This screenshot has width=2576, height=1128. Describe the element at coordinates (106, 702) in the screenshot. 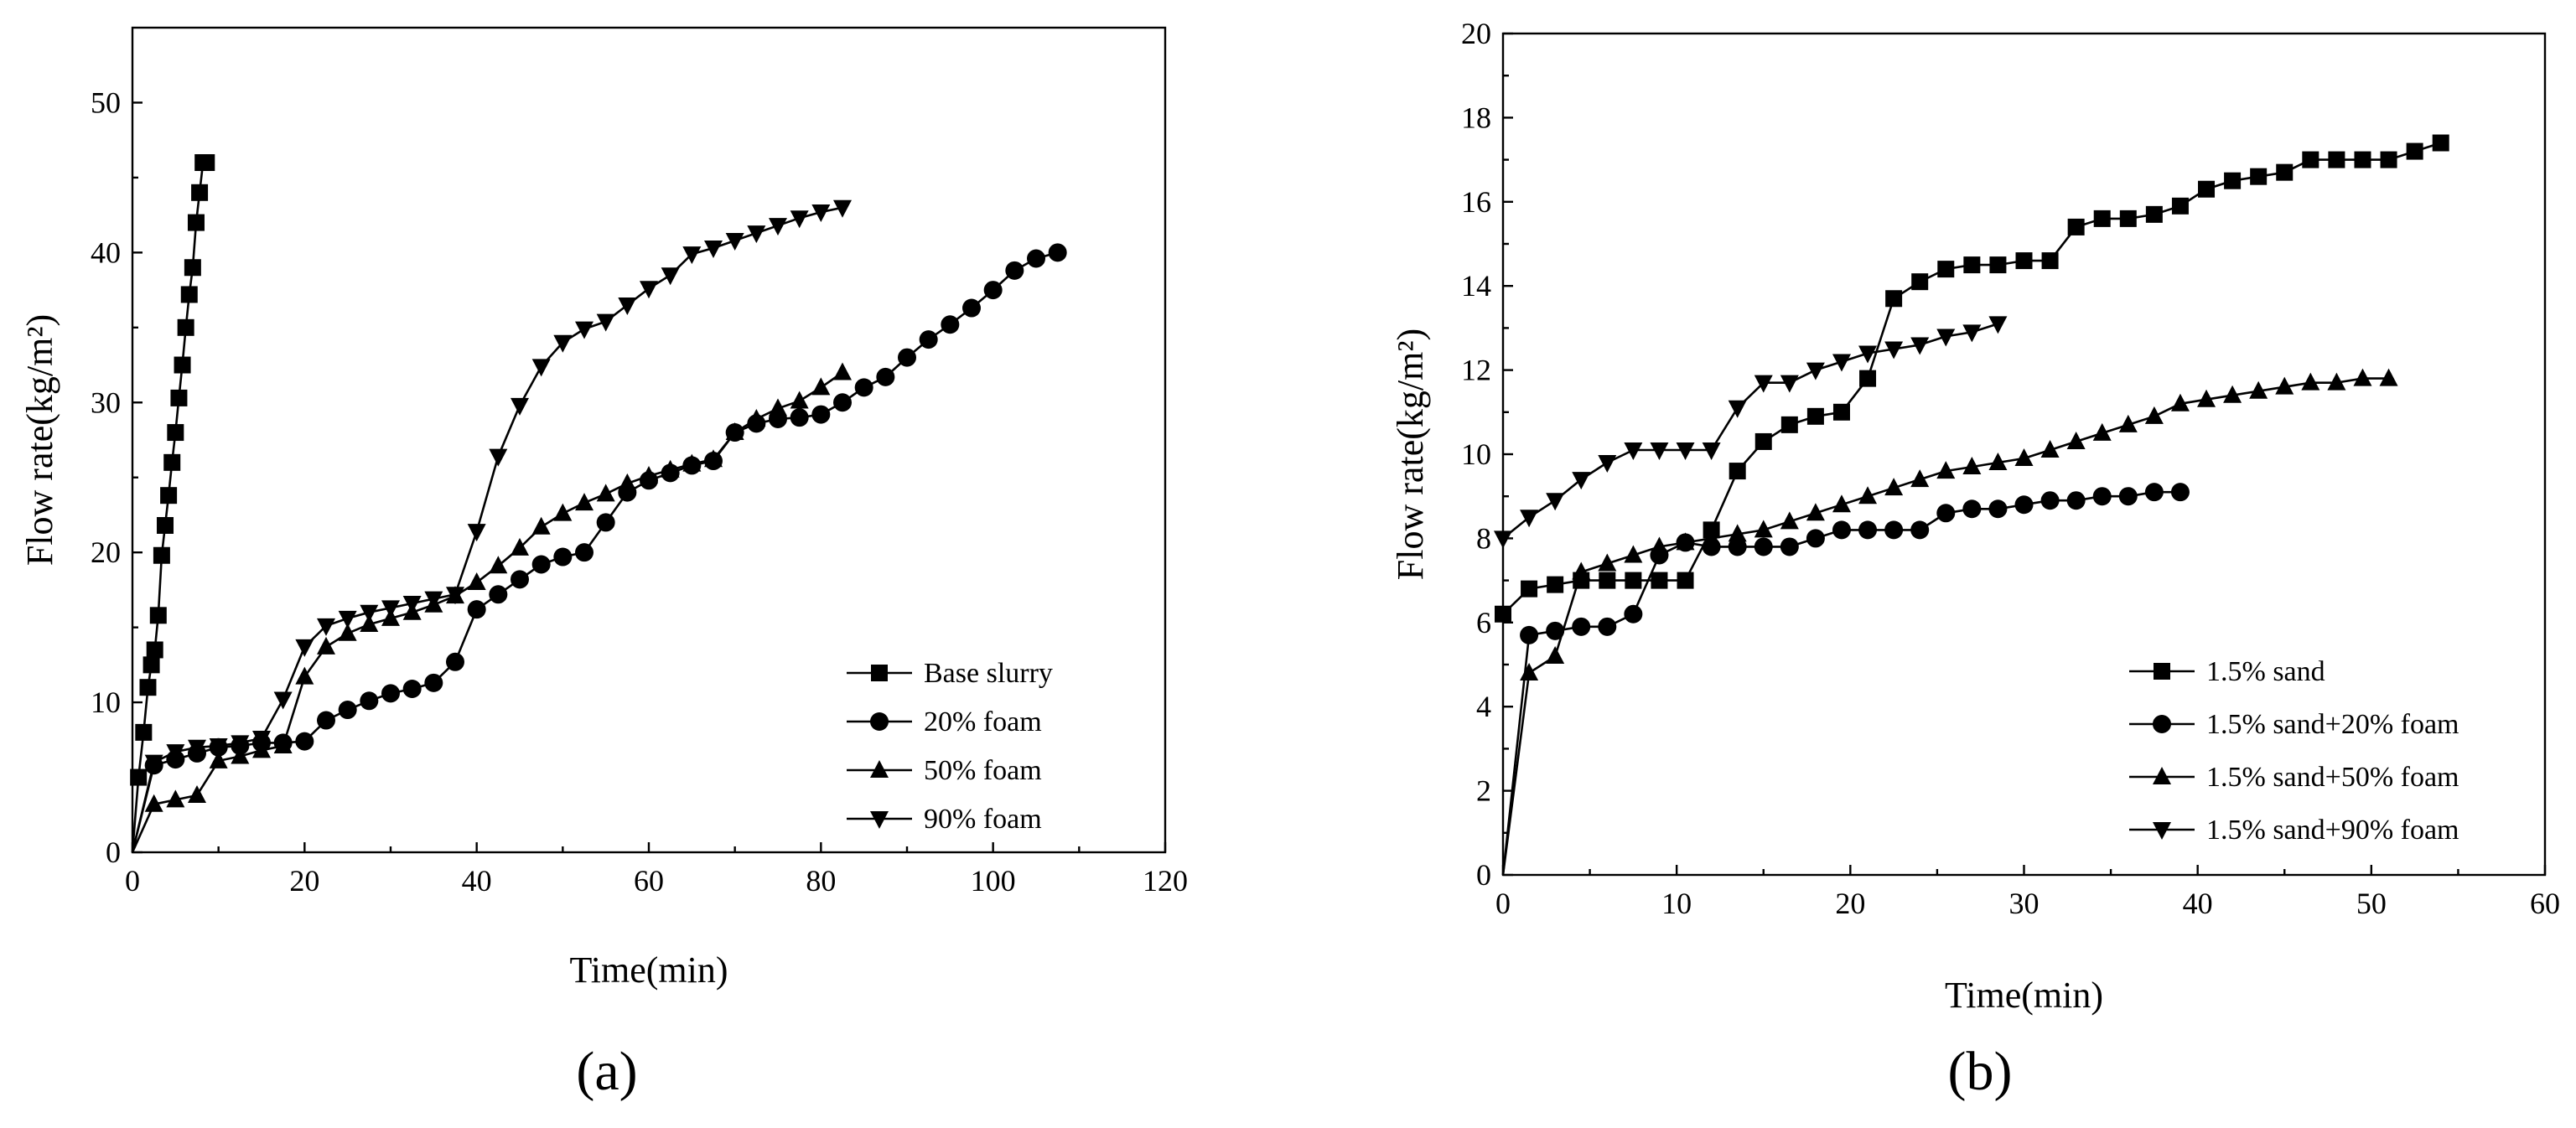

I see `y-tick-label: 10` at that location.